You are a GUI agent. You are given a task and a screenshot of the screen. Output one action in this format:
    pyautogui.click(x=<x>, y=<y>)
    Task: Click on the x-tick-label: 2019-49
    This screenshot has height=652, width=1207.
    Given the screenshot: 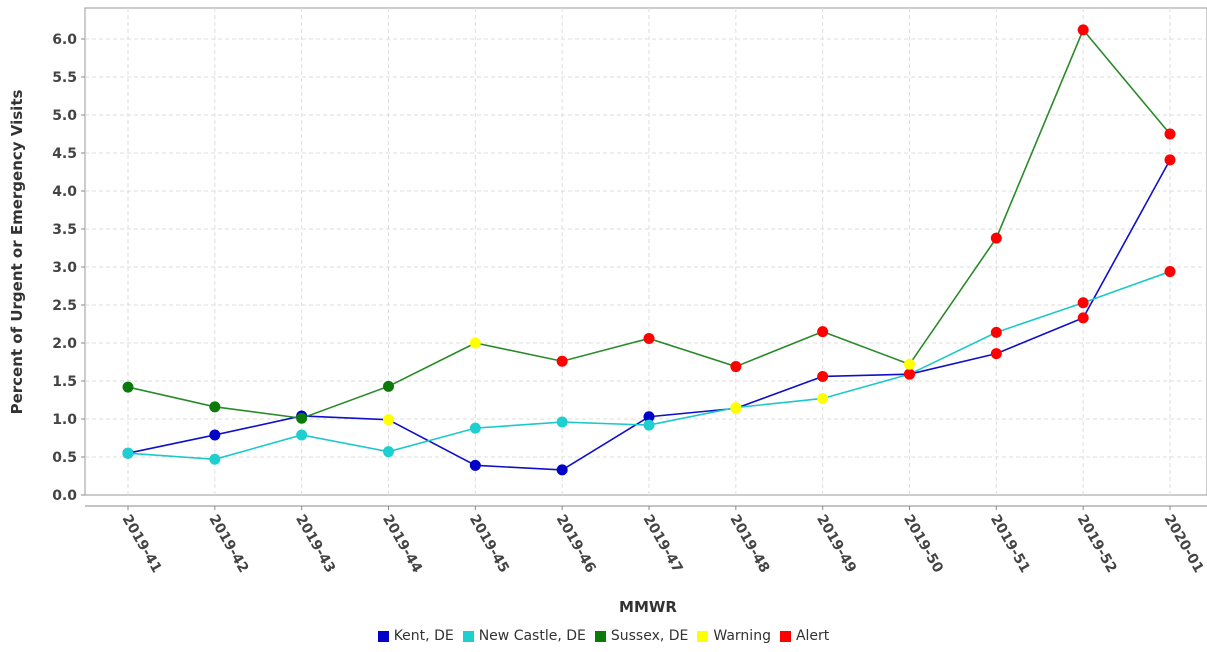 What is the action you would take?
    pyautogui.click(x=836, y=544)
    